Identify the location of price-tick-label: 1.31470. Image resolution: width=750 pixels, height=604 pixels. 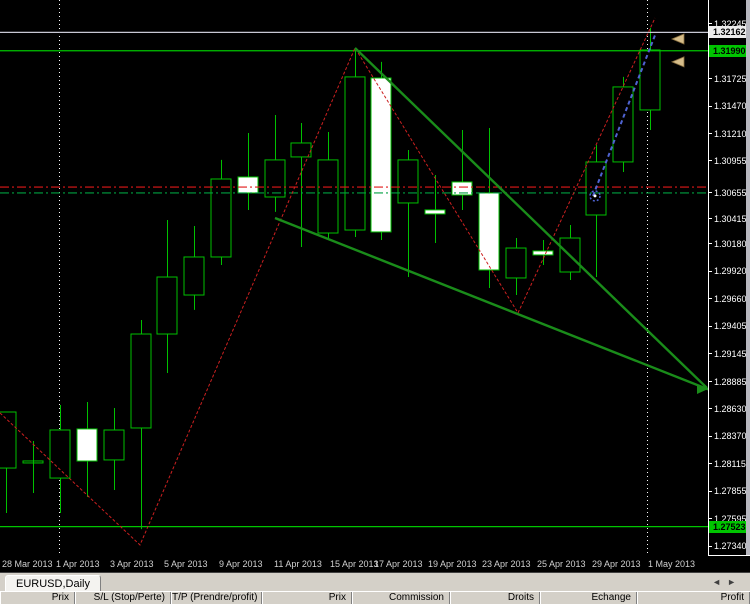
(730, 106).